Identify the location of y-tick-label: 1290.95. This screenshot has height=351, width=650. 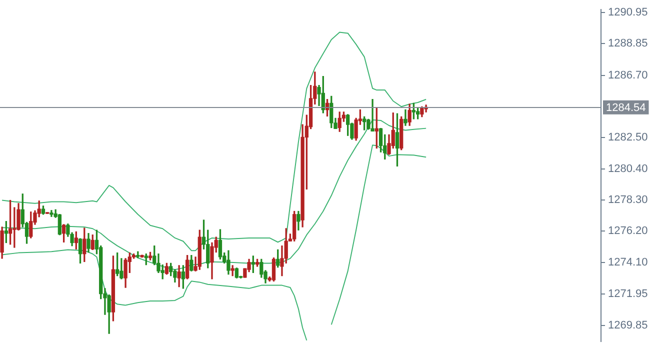
(628, 12).